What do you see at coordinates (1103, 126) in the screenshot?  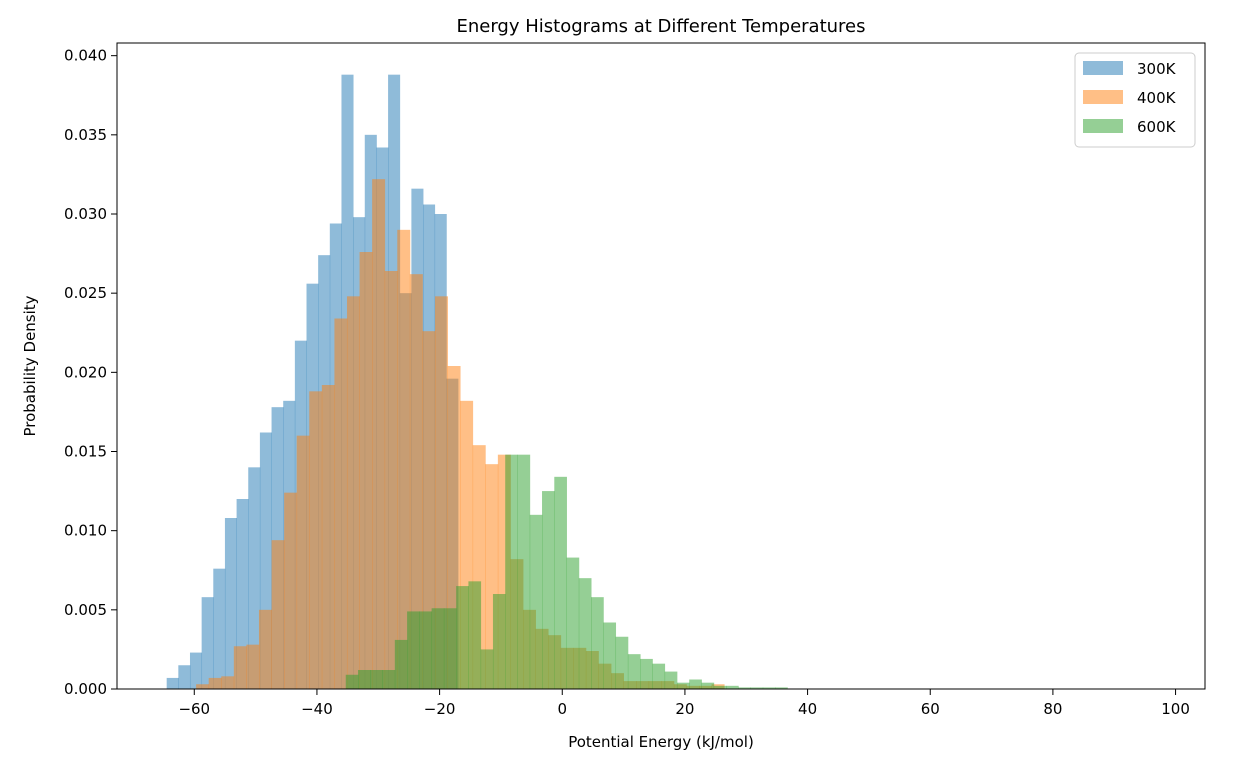 I see `legend-swatch-600K` at bounding box center [1103, 126].